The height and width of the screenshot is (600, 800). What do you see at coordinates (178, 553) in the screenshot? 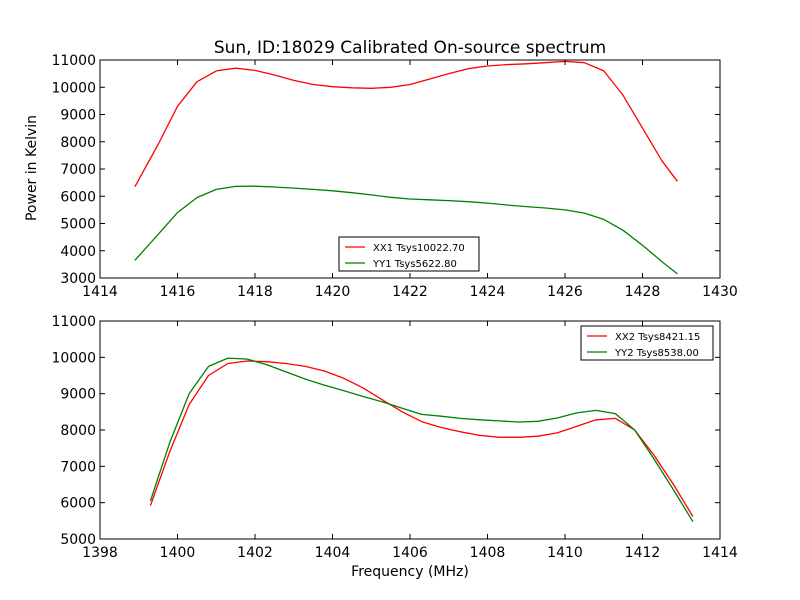
I see `x-tick-label: 1400` at bounding box center [178, 553].